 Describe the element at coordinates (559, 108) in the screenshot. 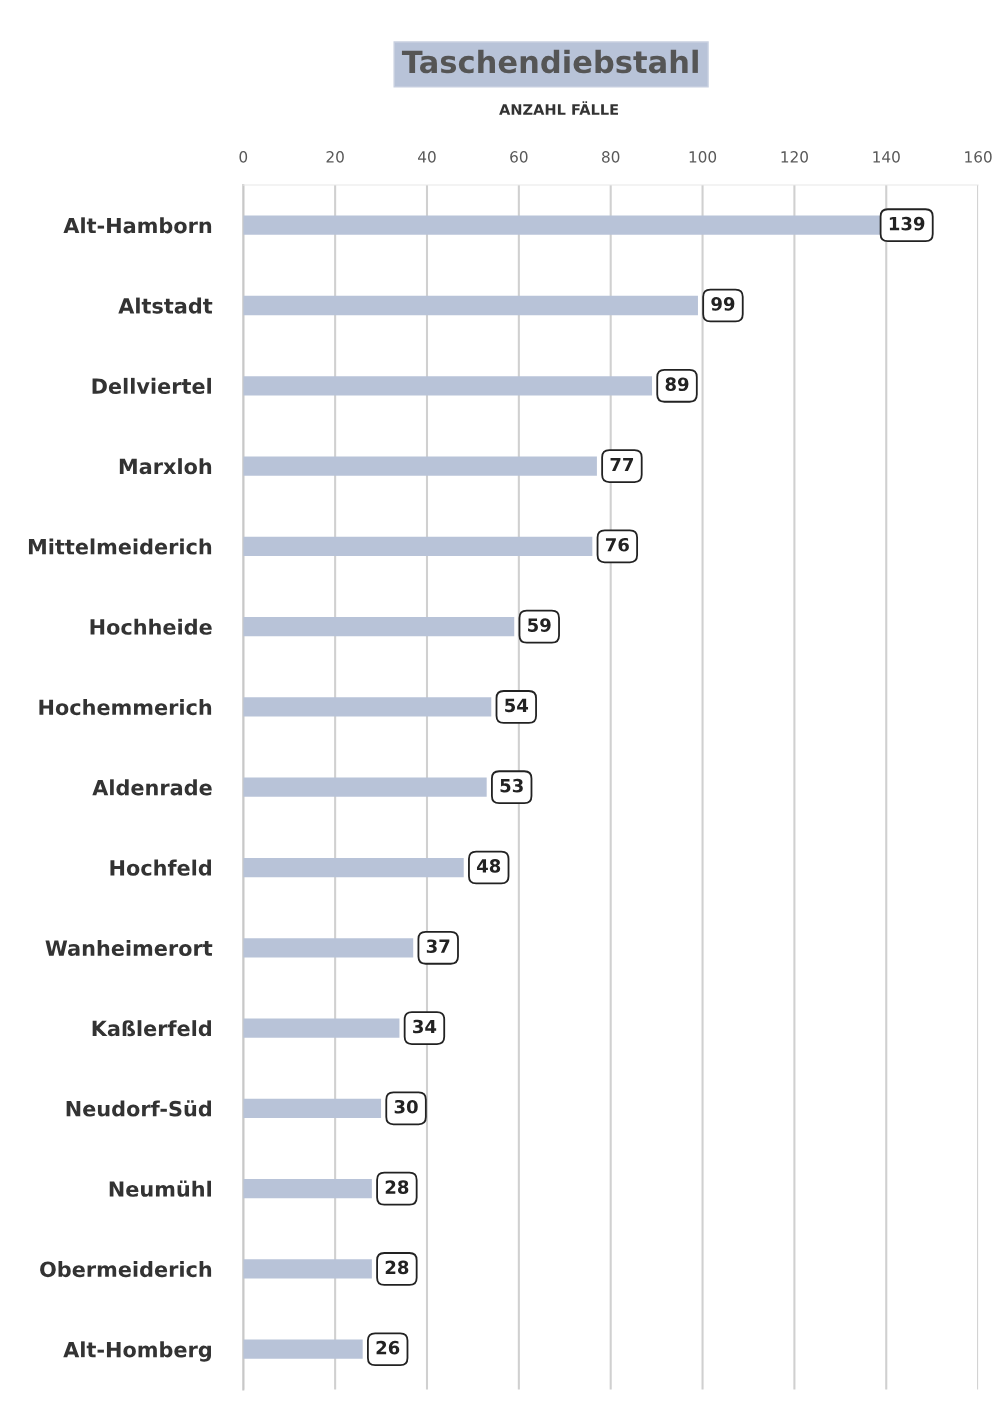

I see `chart-subtitle: ANZAHL FÄLLE` at that location.